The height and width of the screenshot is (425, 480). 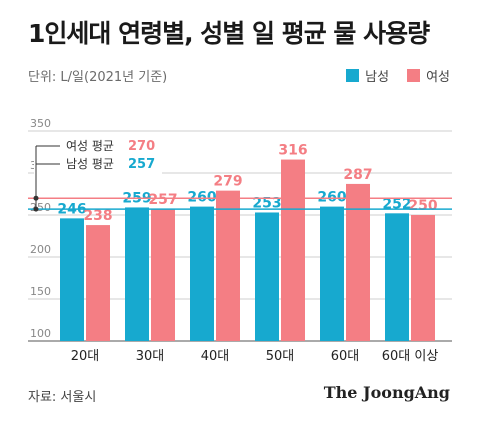 What do you see at coordinates (215, 356) in the screenshot?
I see `x-tick-label: 40대` at bounding box center [215, 356].